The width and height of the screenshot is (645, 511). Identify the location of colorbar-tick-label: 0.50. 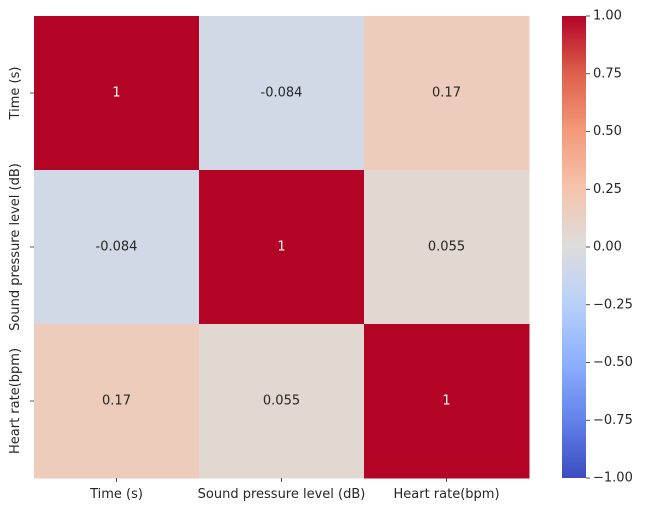
(607, 131).